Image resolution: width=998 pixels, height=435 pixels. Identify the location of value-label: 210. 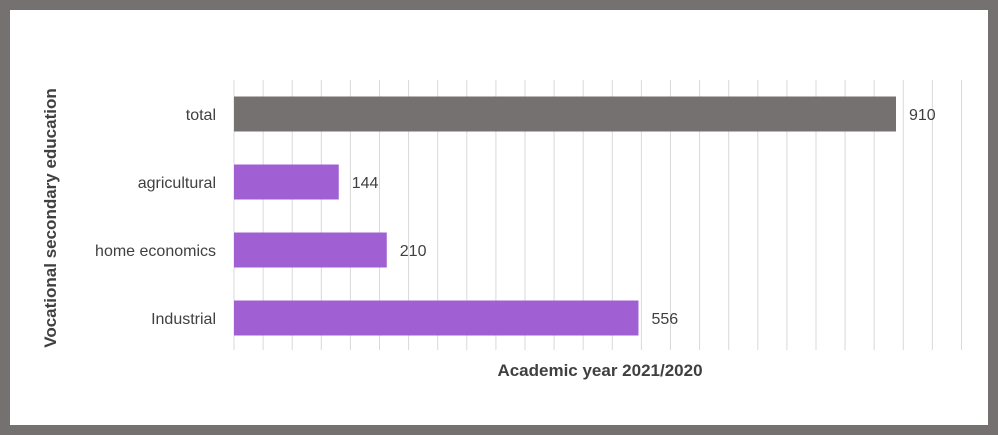
(413, 251).